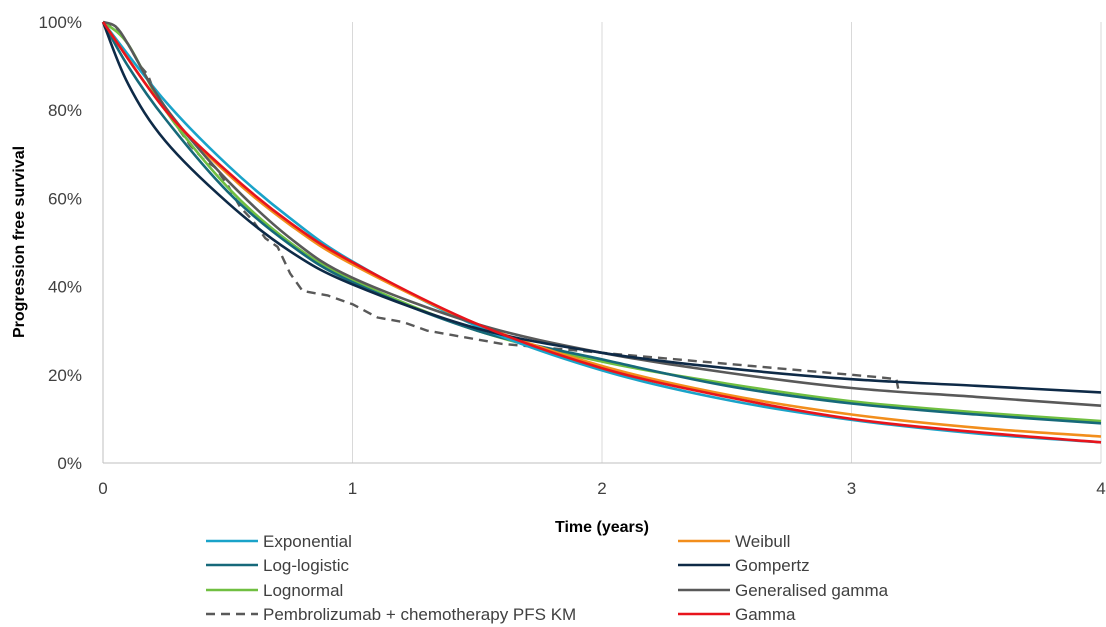 Image resolution: width=1106 pixels, height=627 pixels. I want to click on y-tick-label: 20%, so click(65, 375).